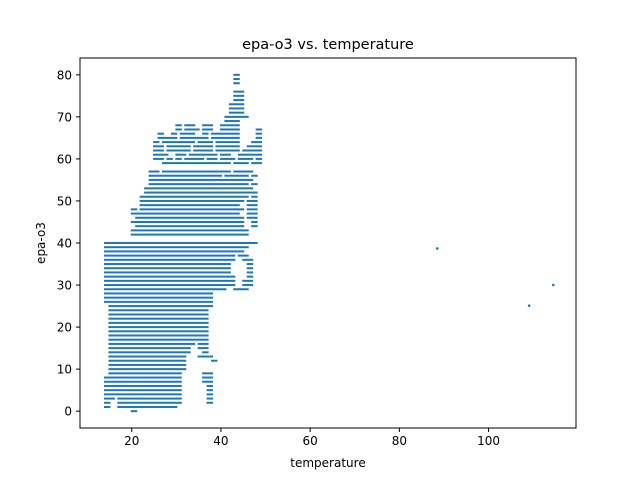  What do you see at coordinates (312, 438) in the screenshot?
I see `x-axis-ticks: 20 40 60 80 100` at bounding box center [312, 438].